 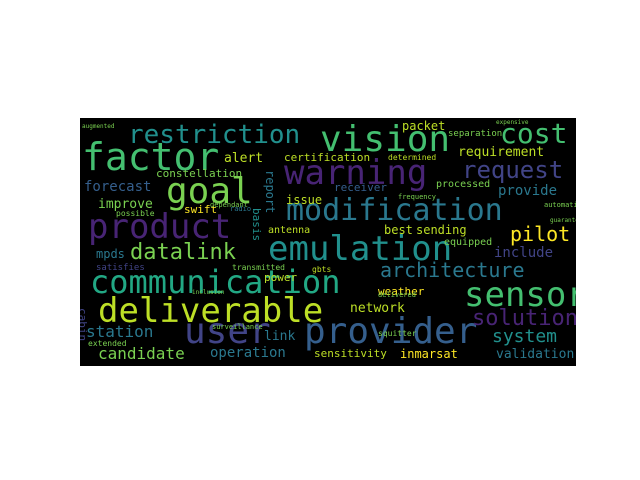 What do you see at coordinates (141, 353) in the screenshot?
I see `word-candidate: candidate` at bounding box center [141, 353].